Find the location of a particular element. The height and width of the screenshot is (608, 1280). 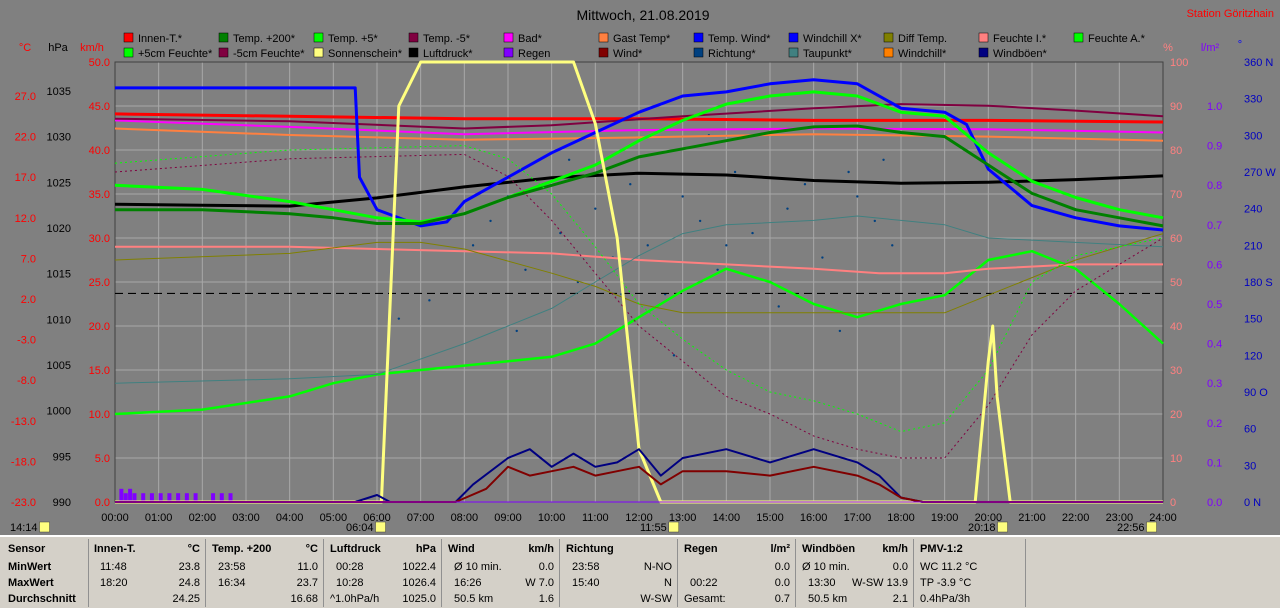

percent-tick-label: 60 is located at coordinates (1176, 239).